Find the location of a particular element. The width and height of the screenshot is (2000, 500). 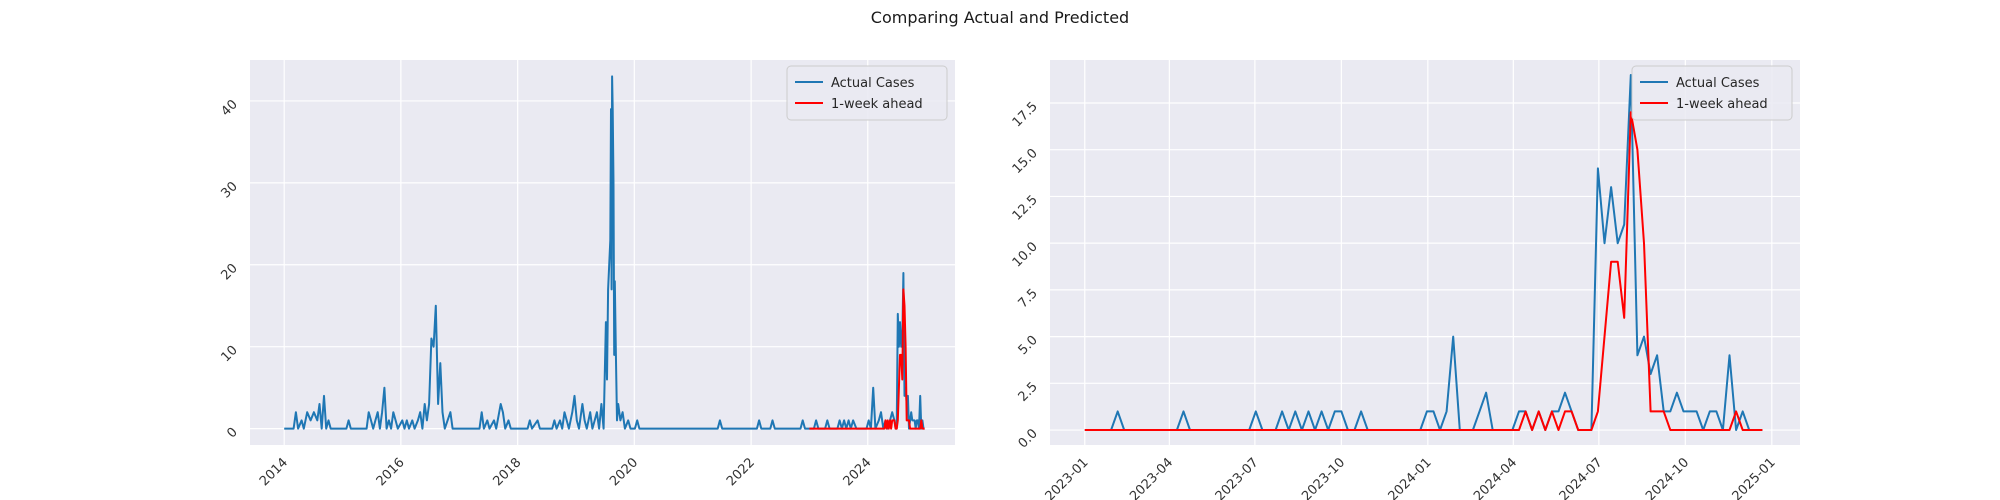

y-tick-label: 10.0 is located at coordinates (1025, 254).